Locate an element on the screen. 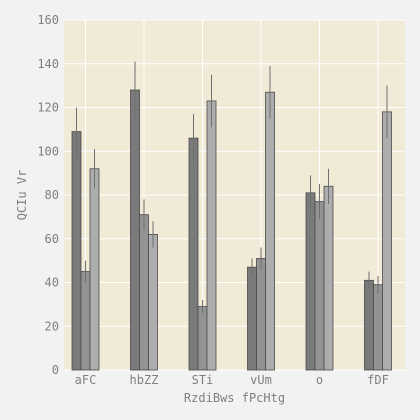 Image resolution: width=420 pixels, height=420 pixels. x-tick-label-hbZZ: hbZZ is located at coordinates (144, 380).